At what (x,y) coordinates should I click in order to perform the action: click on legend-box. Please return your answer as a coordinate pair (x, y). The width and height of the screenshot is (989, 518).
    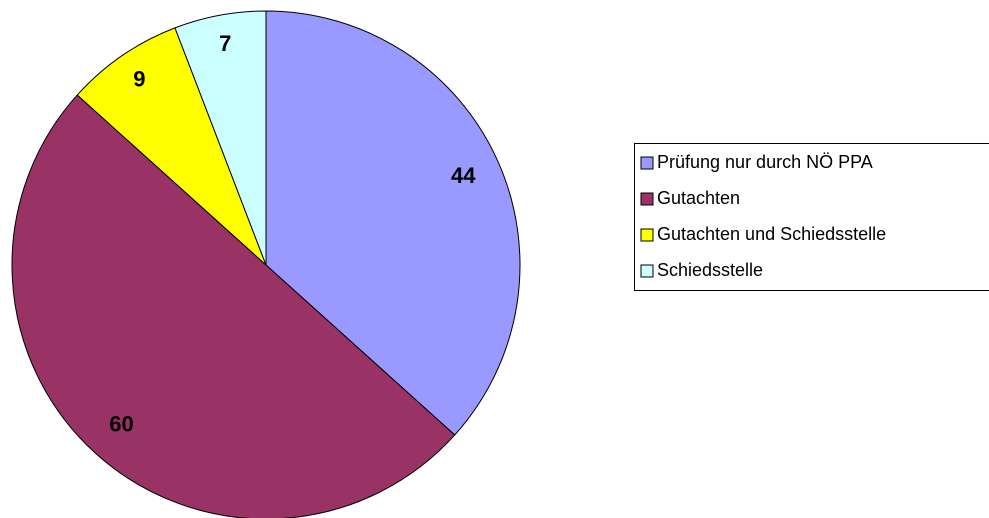
    Looking at the image, I should click on (811, 217).